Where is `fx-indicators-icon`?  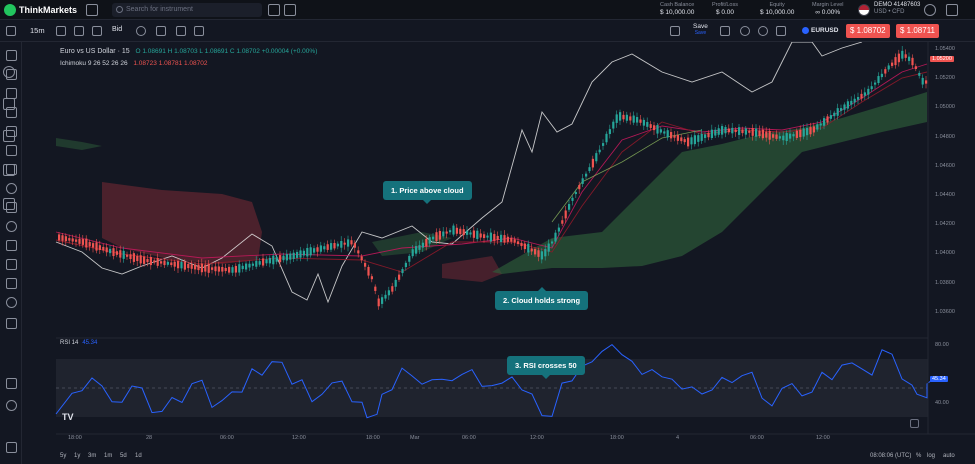
fx-indicators-icon is located at coordinates (79, 31).